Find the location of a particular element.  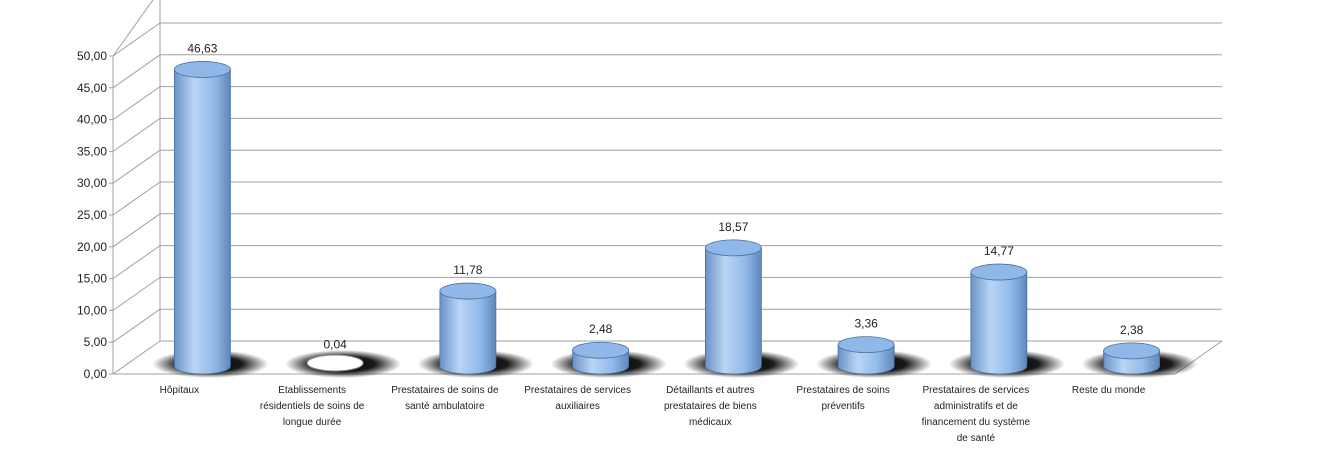

x-tick-label-line: administratifs et de is located at coordinates (976, 406).